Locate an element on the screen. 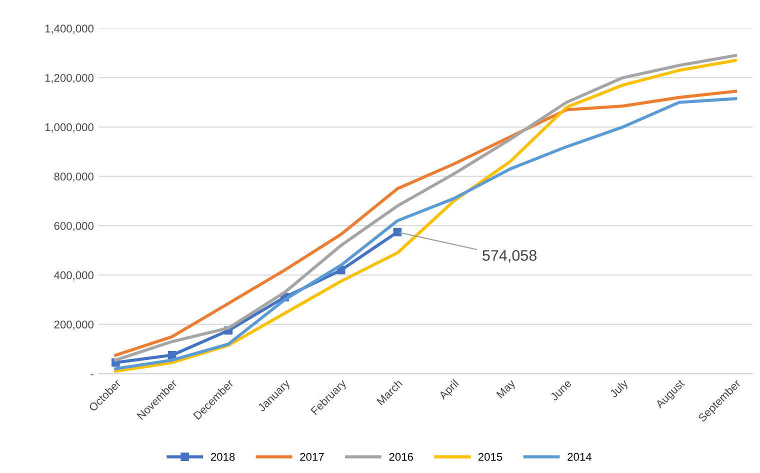 Image resolution: width=760 pixels, height=473 pixels. y-tick-label: 1,400,000 is located at coordinates (69, 29).